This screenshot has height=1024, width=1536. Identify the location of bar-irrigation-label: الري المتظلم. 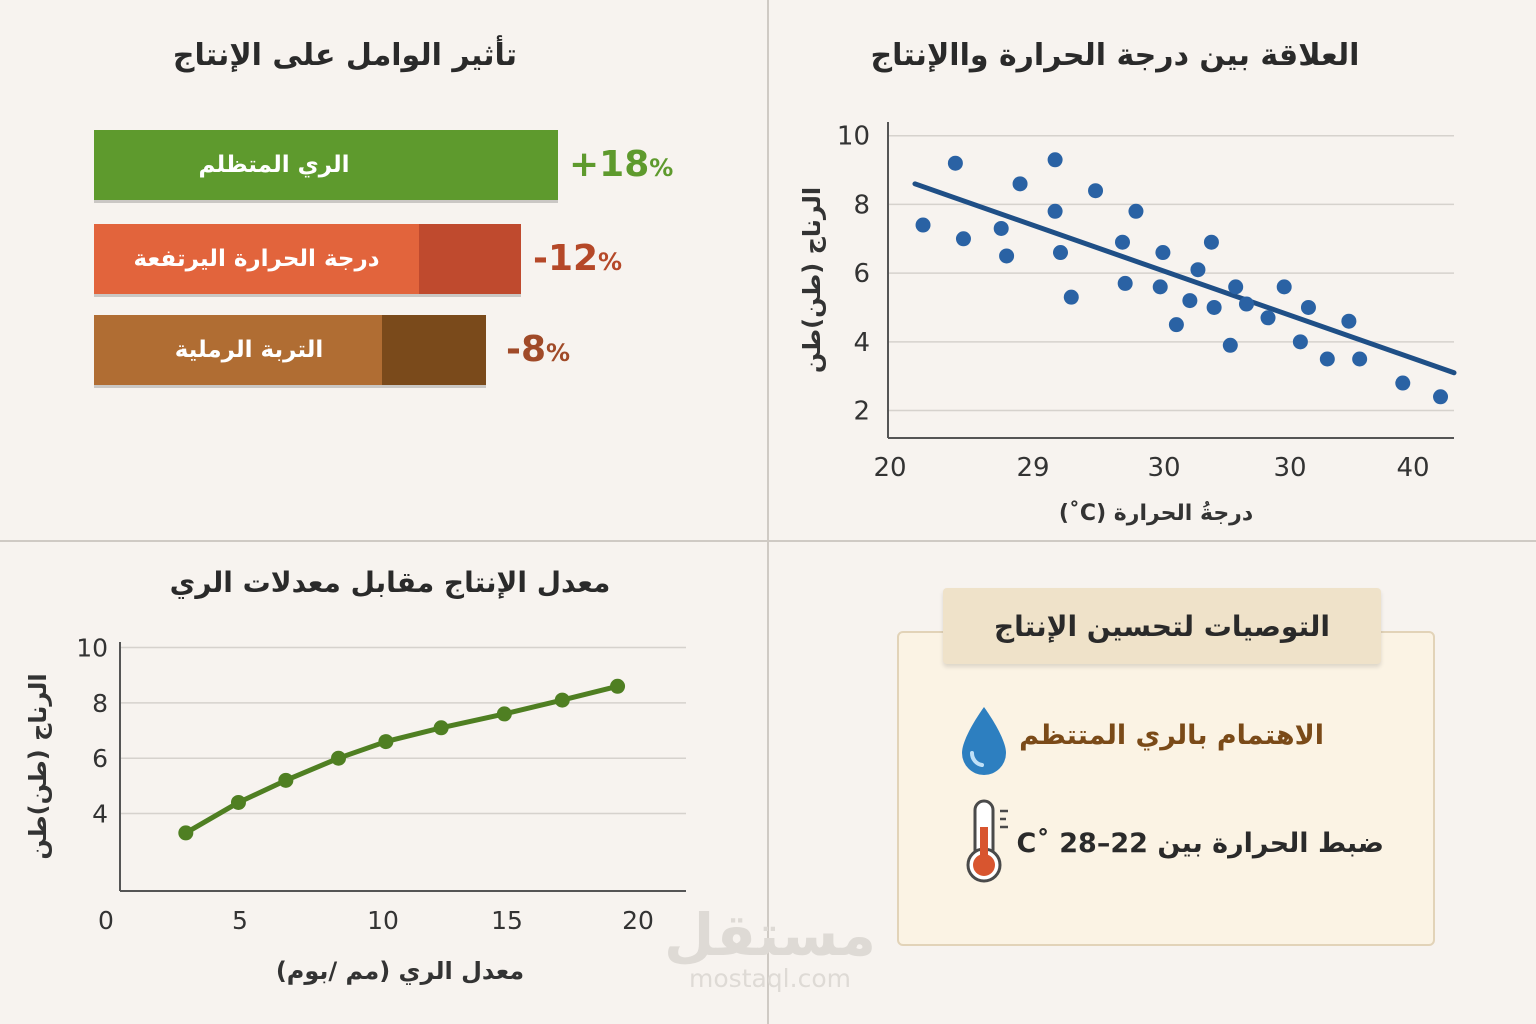
(274, 165).